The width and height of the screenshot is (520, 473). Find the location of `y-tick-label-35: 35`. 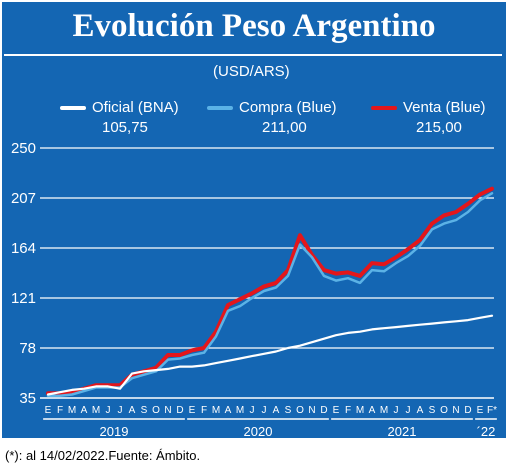

y-tick-label-35: 35 is located at coordinates (27, 398).